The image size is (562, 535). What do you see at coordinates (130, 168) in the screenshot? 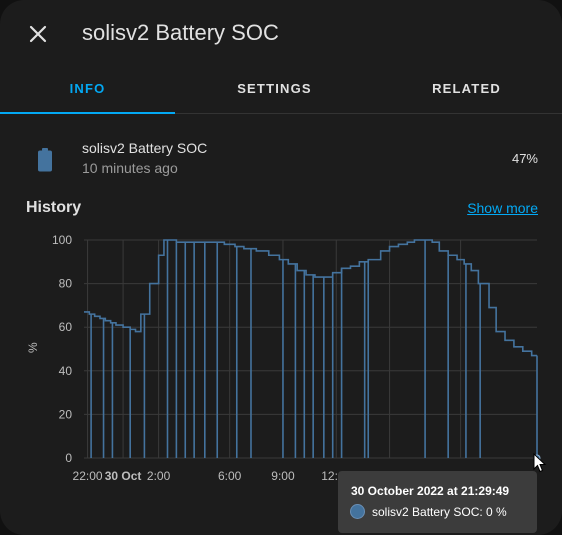
I see `entity-last-changed: 10 minutes ago` at bounding box center [130, 168].